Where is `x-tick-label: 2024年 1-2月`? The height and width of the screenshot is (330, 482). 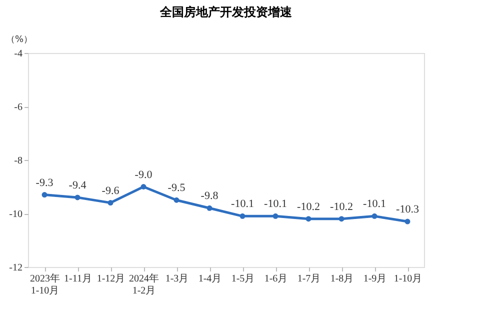 x-tick-label: 2024年 1-2月 is located at coordinates (144, 284).